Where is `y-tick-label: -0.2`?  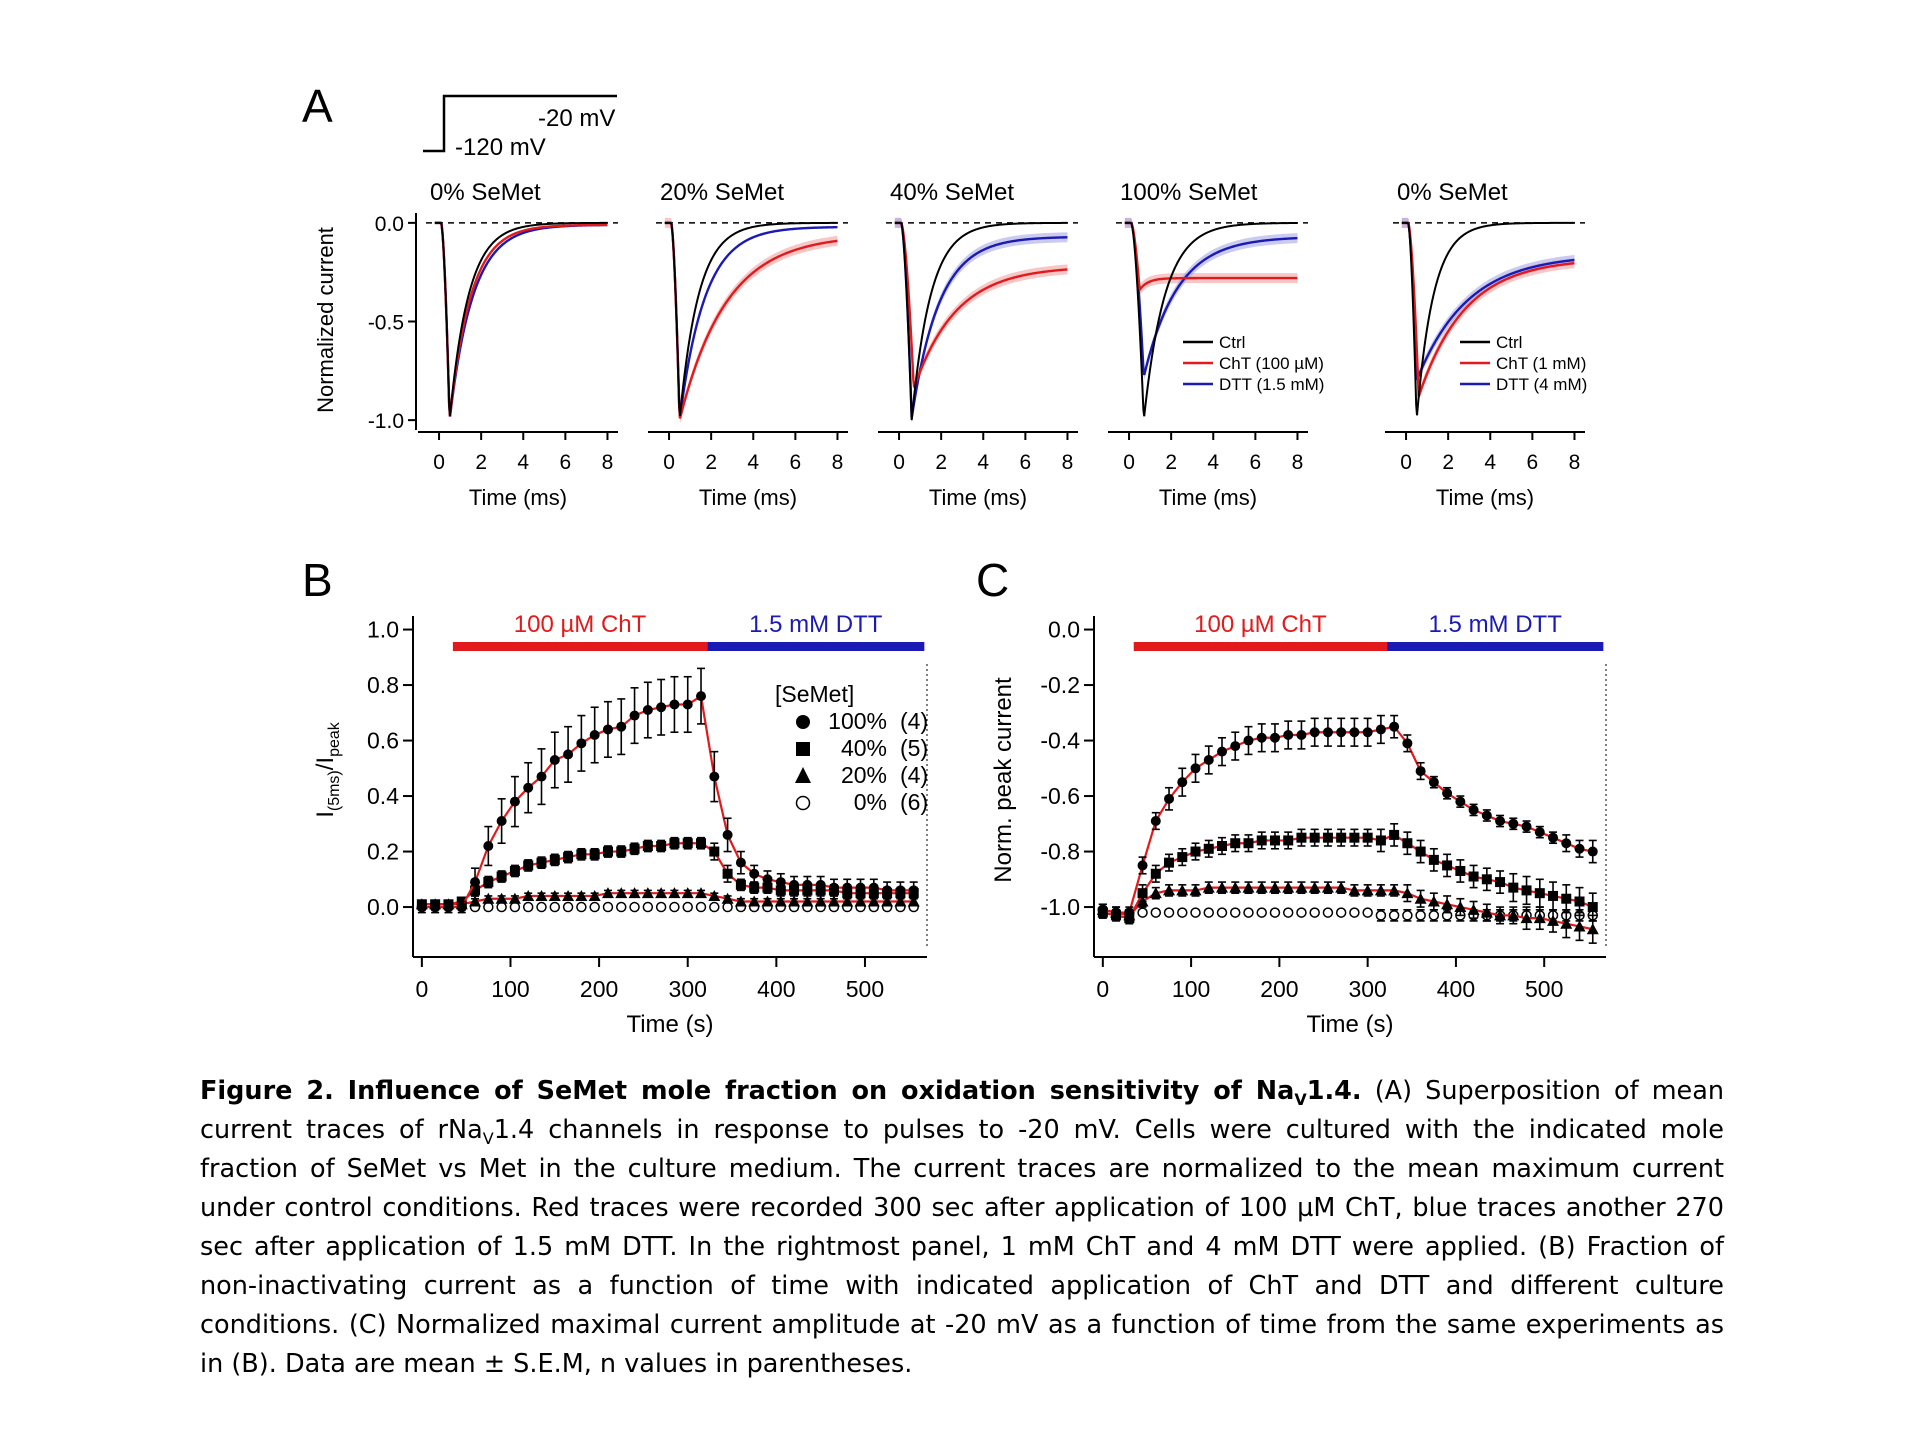
y-tick-label: -0.2 is located at coordinates (1060, 685).